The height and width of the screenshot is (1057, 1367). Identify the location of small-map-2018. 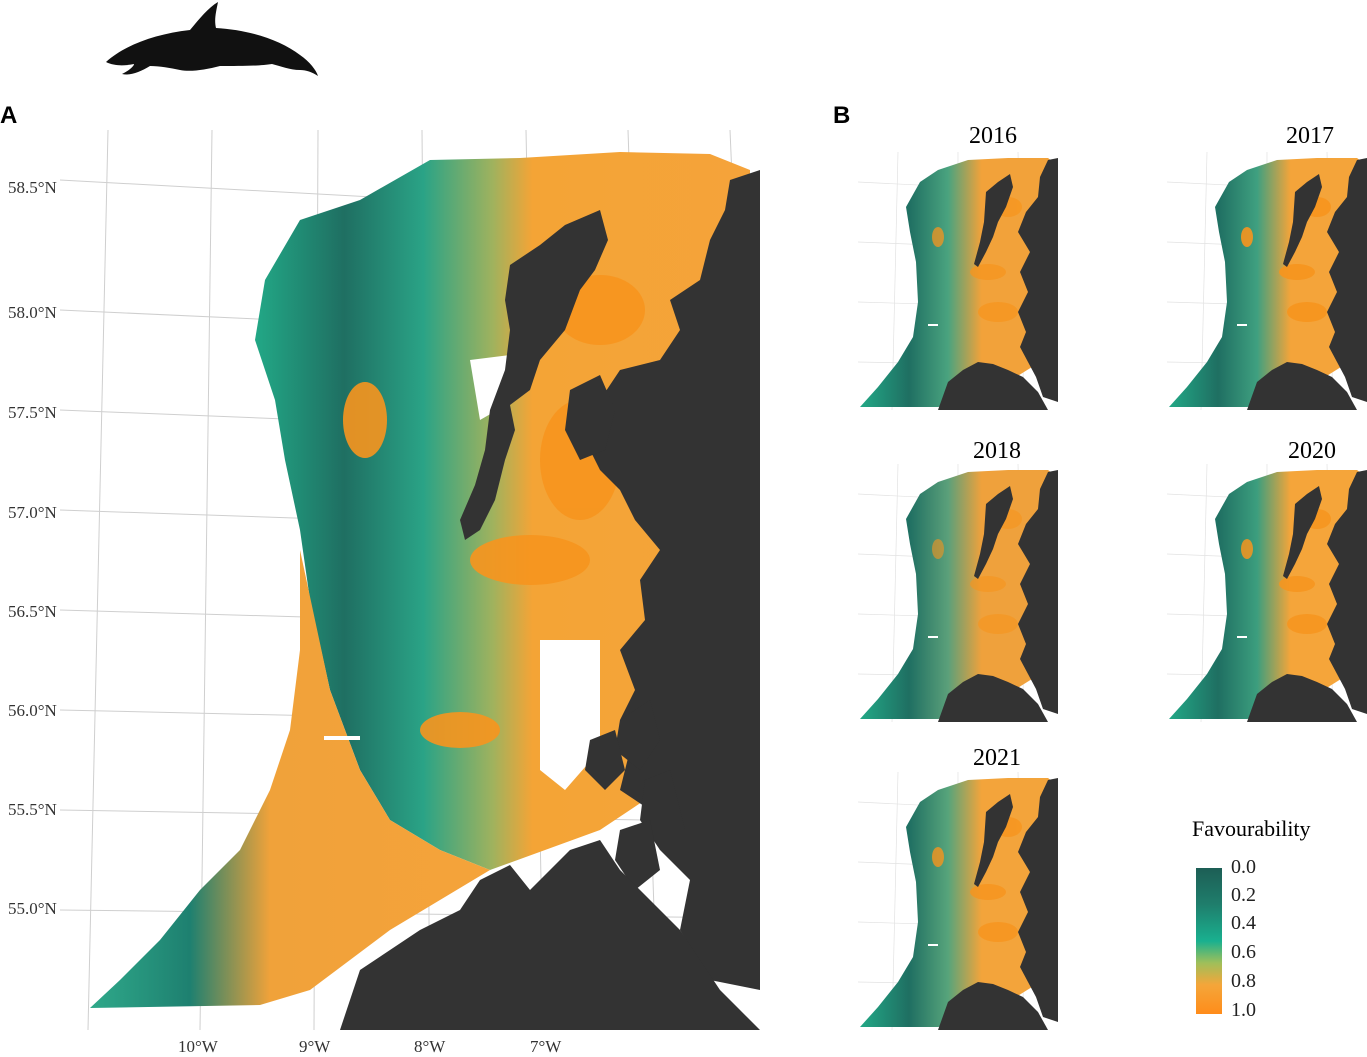
(958, 593).